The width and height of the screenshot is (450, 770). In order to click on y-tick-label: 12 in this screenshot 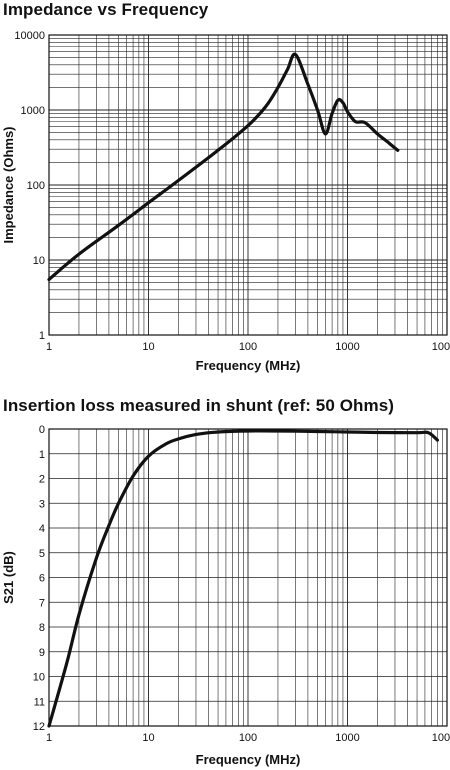, I will do `click(39, 727)`.